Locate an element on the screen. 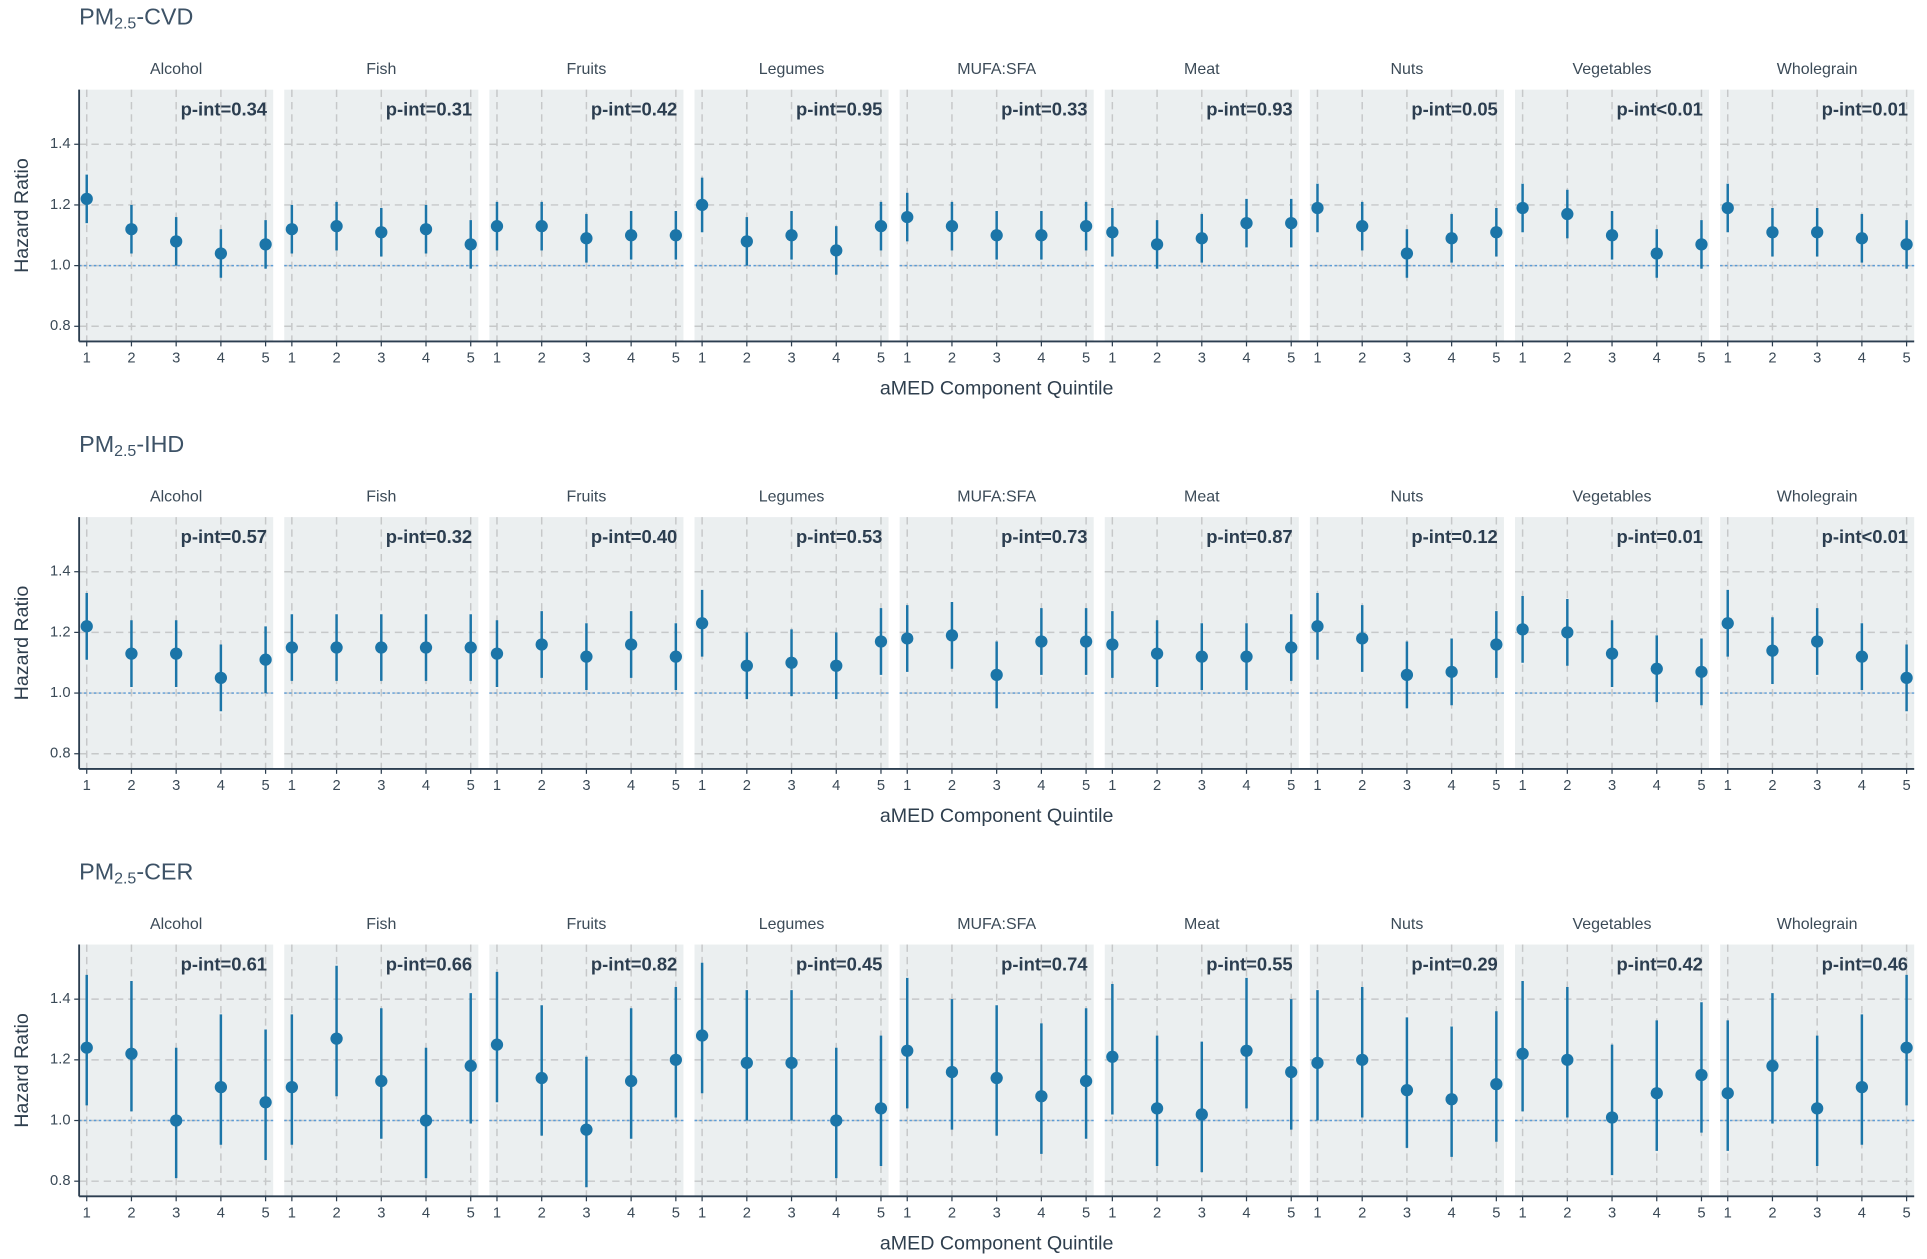  facet-label: Wholegrain is located at coordinates (1817, 497).